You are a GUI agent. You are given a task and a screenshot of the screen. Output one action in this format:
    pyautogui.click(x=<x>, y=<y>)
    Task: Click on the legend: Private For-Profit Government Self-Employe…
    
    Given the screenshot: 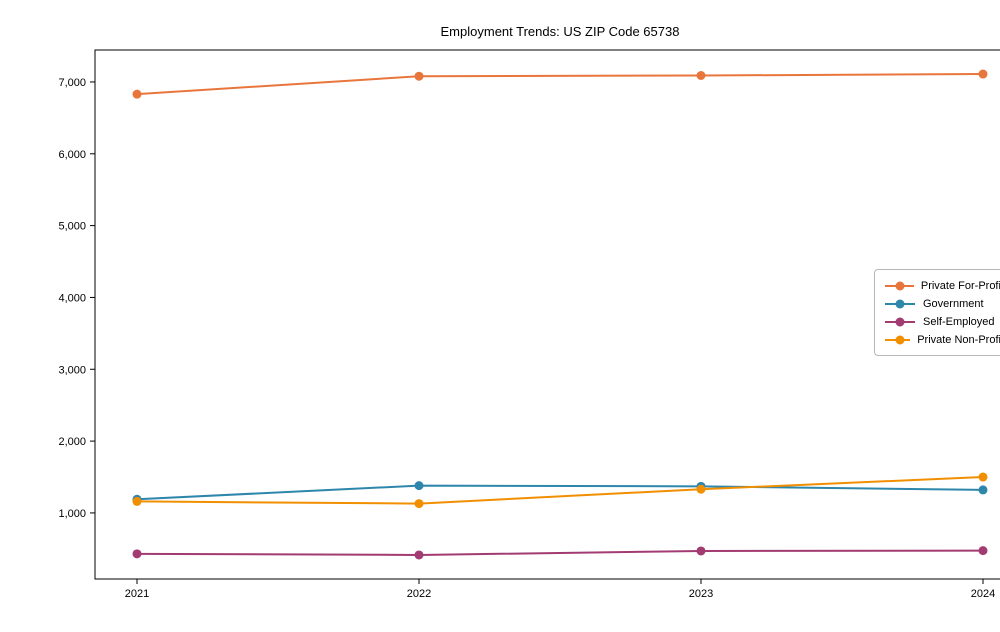 What is the action you would take?
    pyautogui.click(x=937, y=312)
    